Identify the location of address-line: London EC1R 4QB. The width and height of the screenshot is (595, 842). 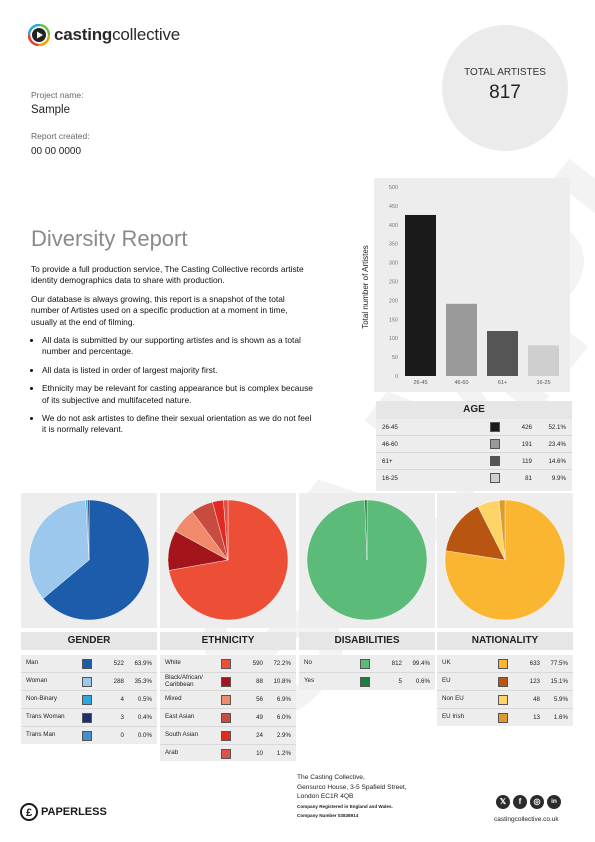
(325, 796).